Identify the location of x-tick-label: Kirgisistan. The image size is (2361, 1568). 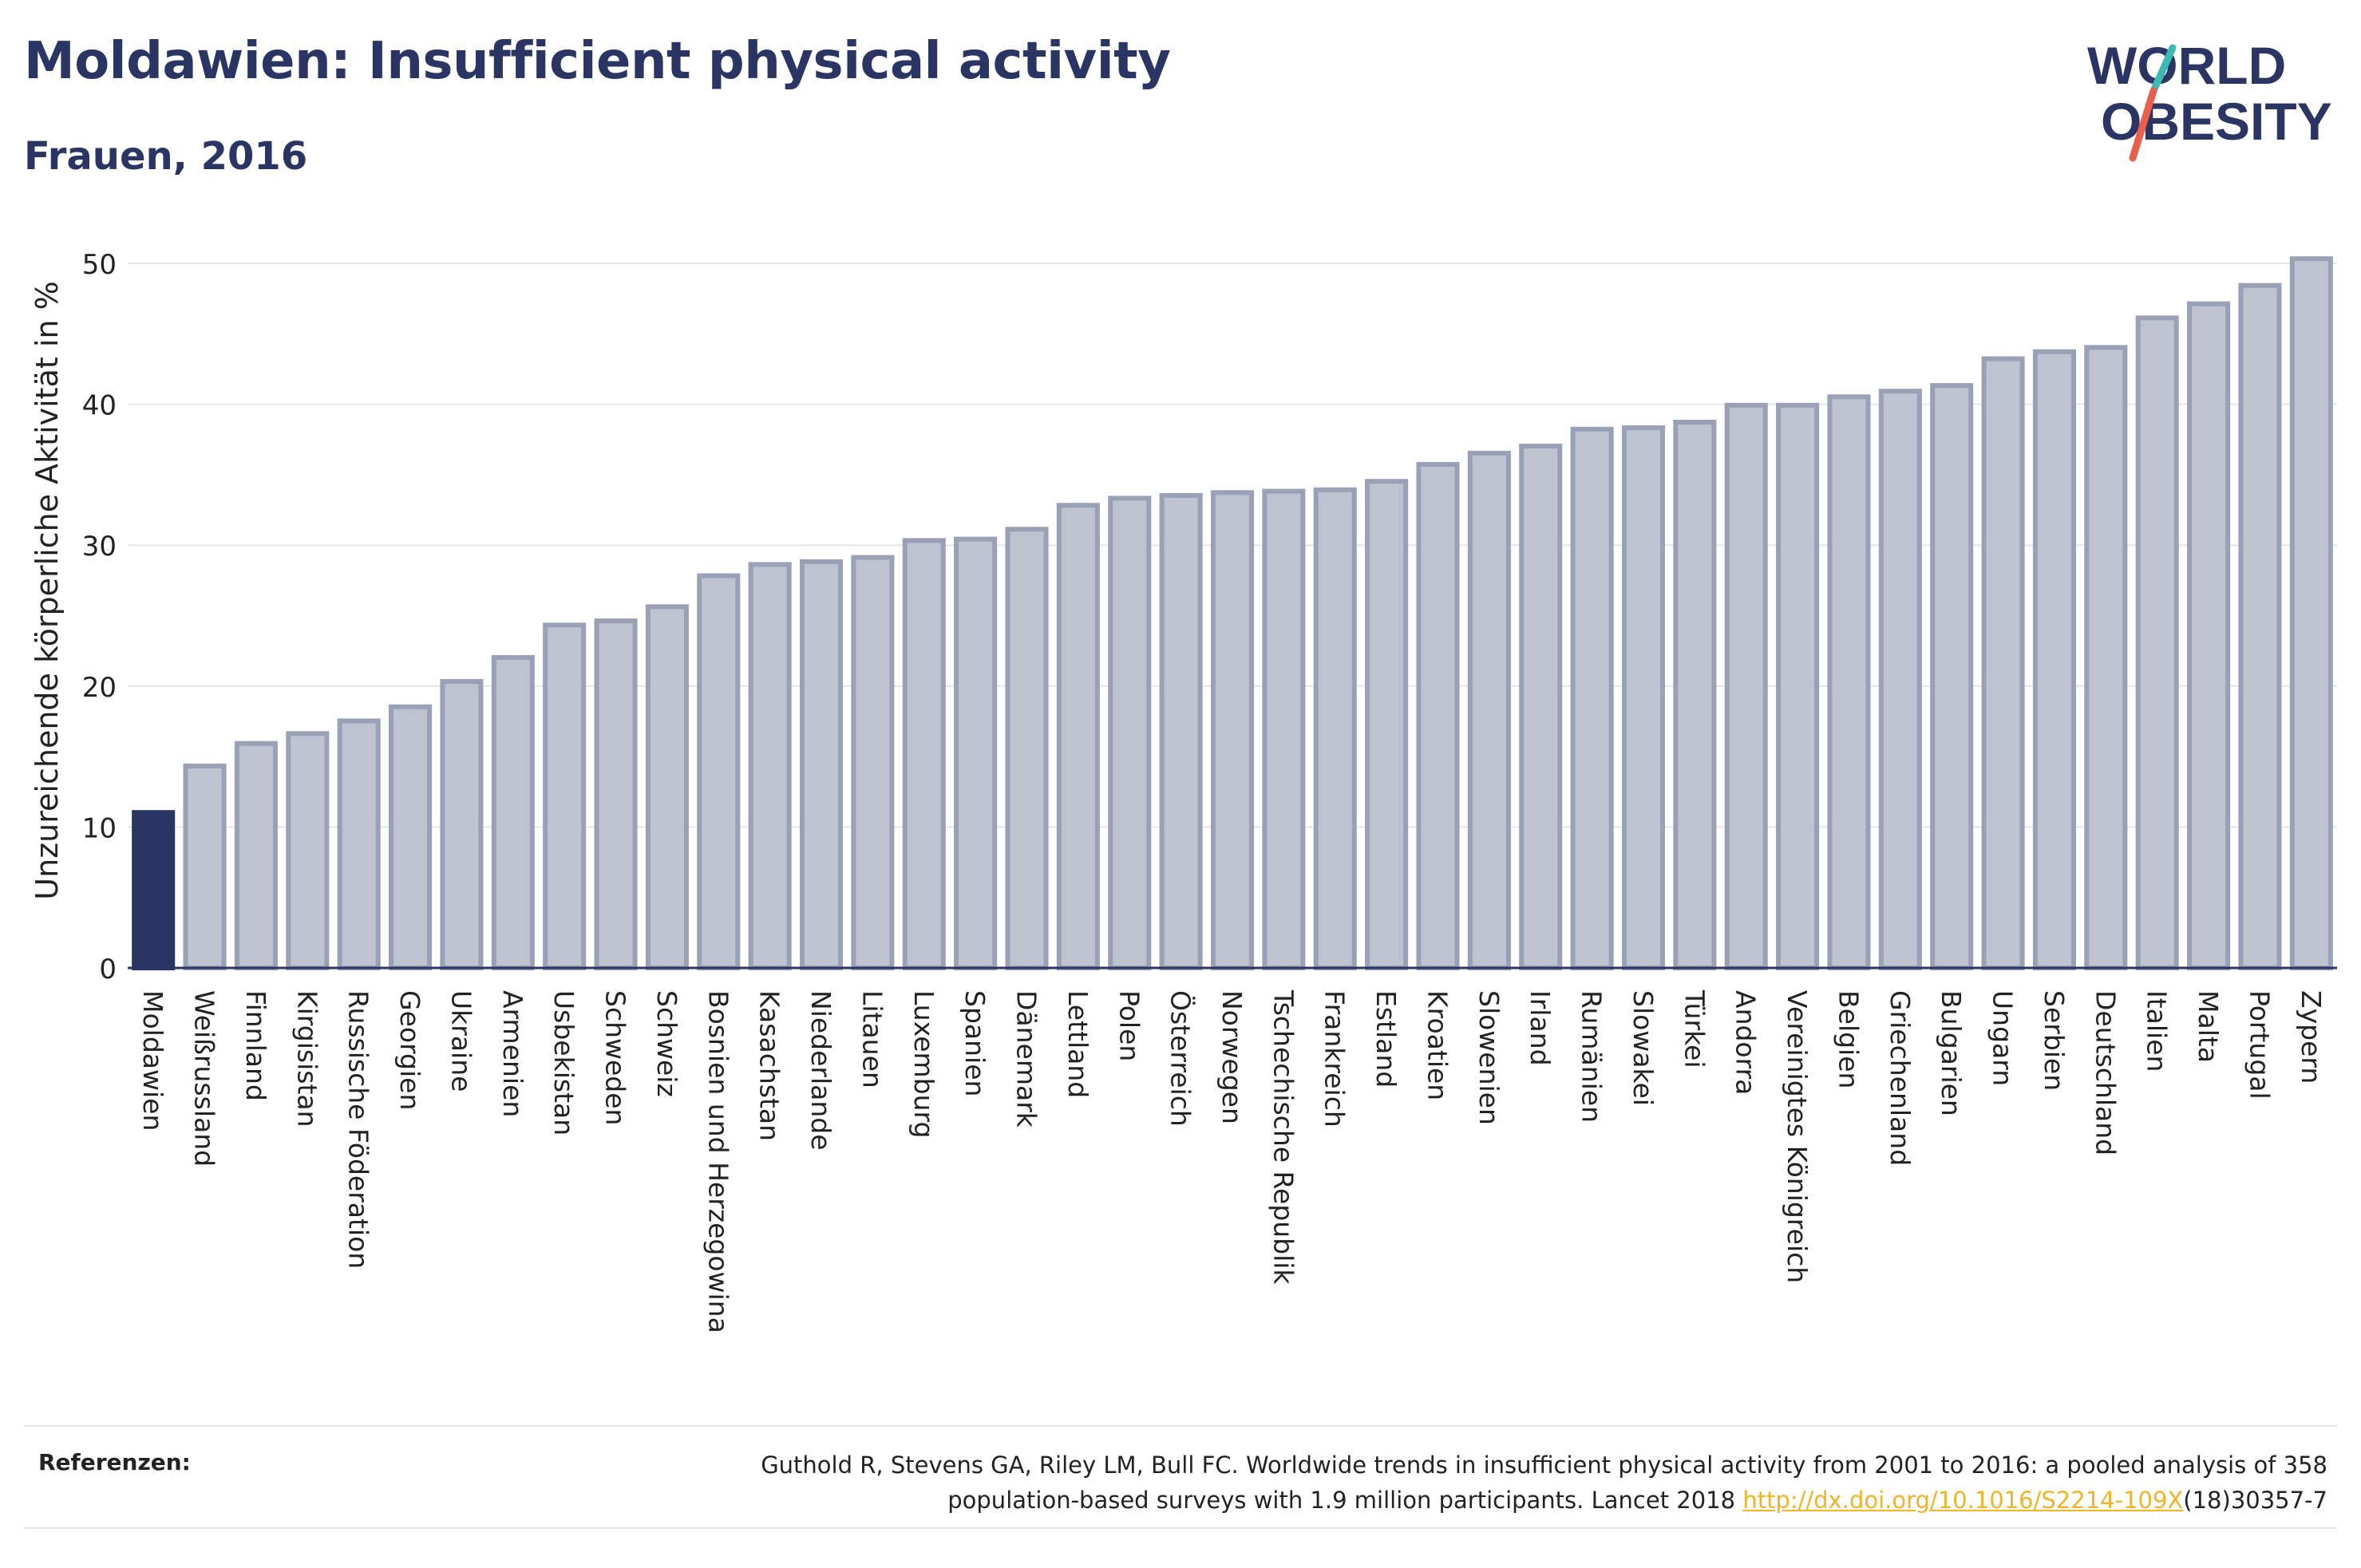
(306, 1059).